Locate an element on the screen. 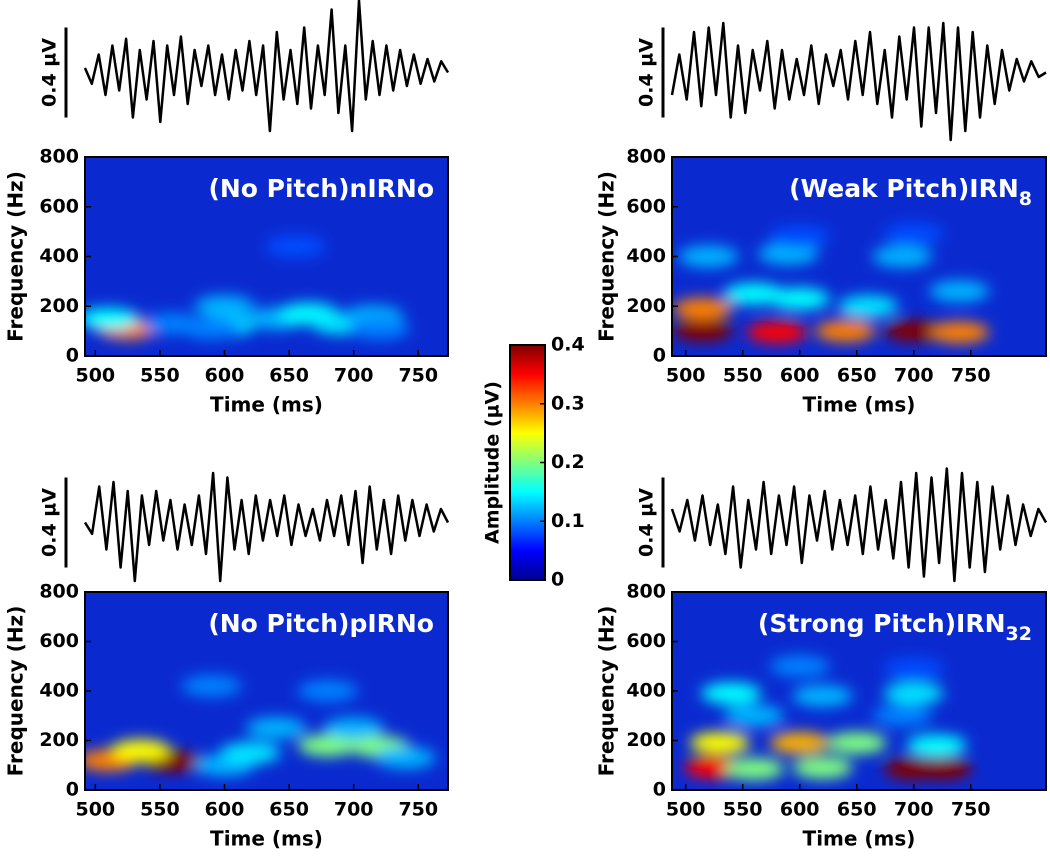  title-subscript: 8 is located at coordinates (1025, 199).